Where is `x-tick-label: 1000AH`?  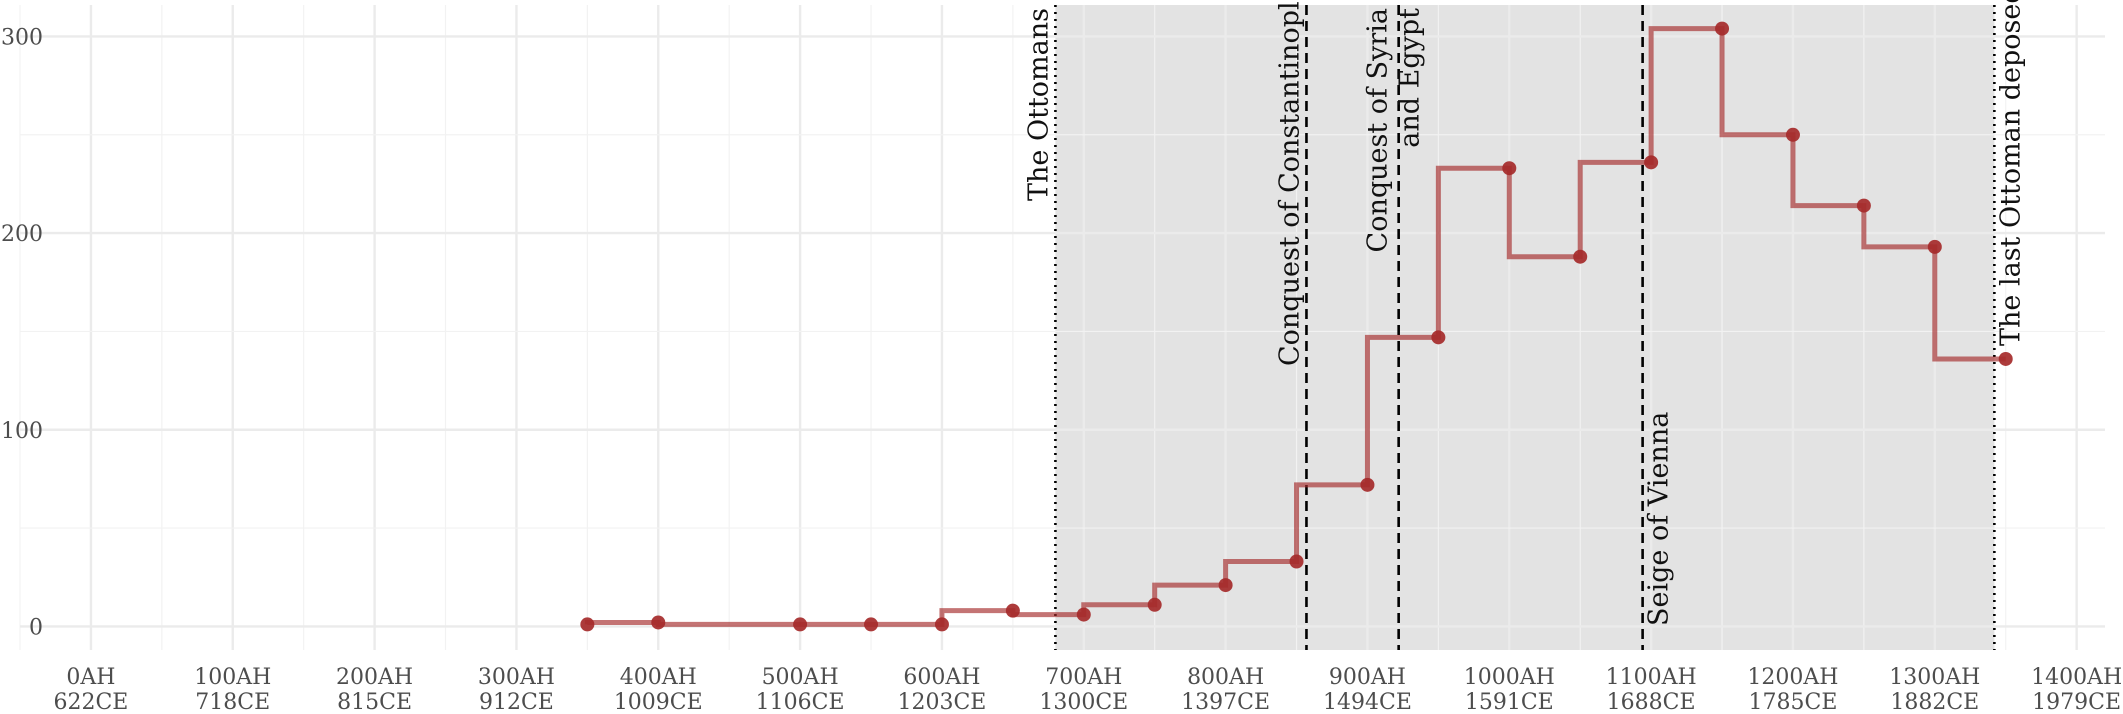 x-tick-label: 1000AH is located at coordinates (1509, 677).